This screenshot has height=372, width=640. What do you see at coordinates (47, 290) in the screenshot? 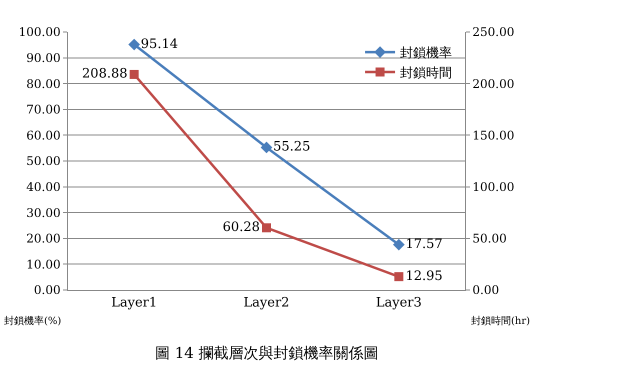
I see `y-tick-label: 0.00` at bounding box center [47, 290].